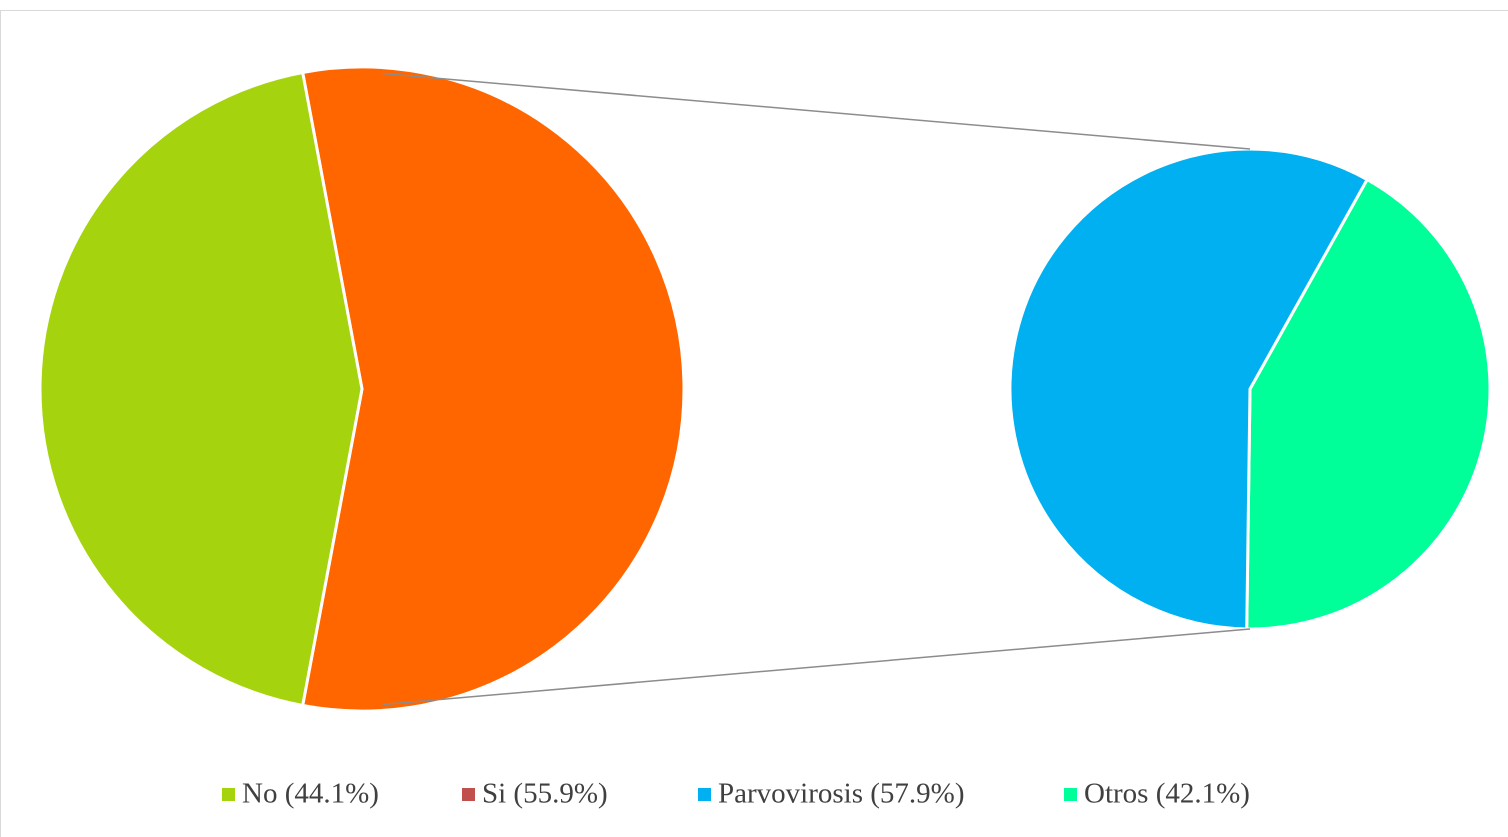 The height and width of the screenshot is (837, 1508). Describe the element at coordinates (310, 794) in the screenshot. I see `legend-label: No (44.1%)` at that location.